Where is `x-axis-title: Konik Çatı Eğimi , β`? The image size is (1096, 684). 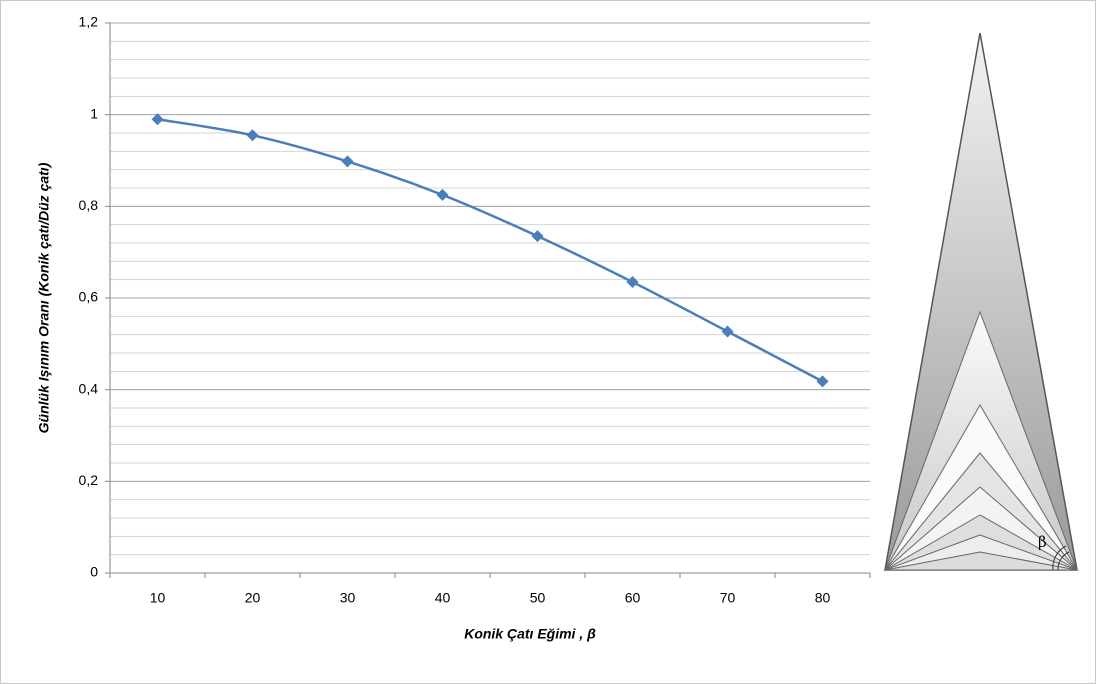 x-axis-title: Konik Çatı Eğimi , β is located at coordinates (530, 634).